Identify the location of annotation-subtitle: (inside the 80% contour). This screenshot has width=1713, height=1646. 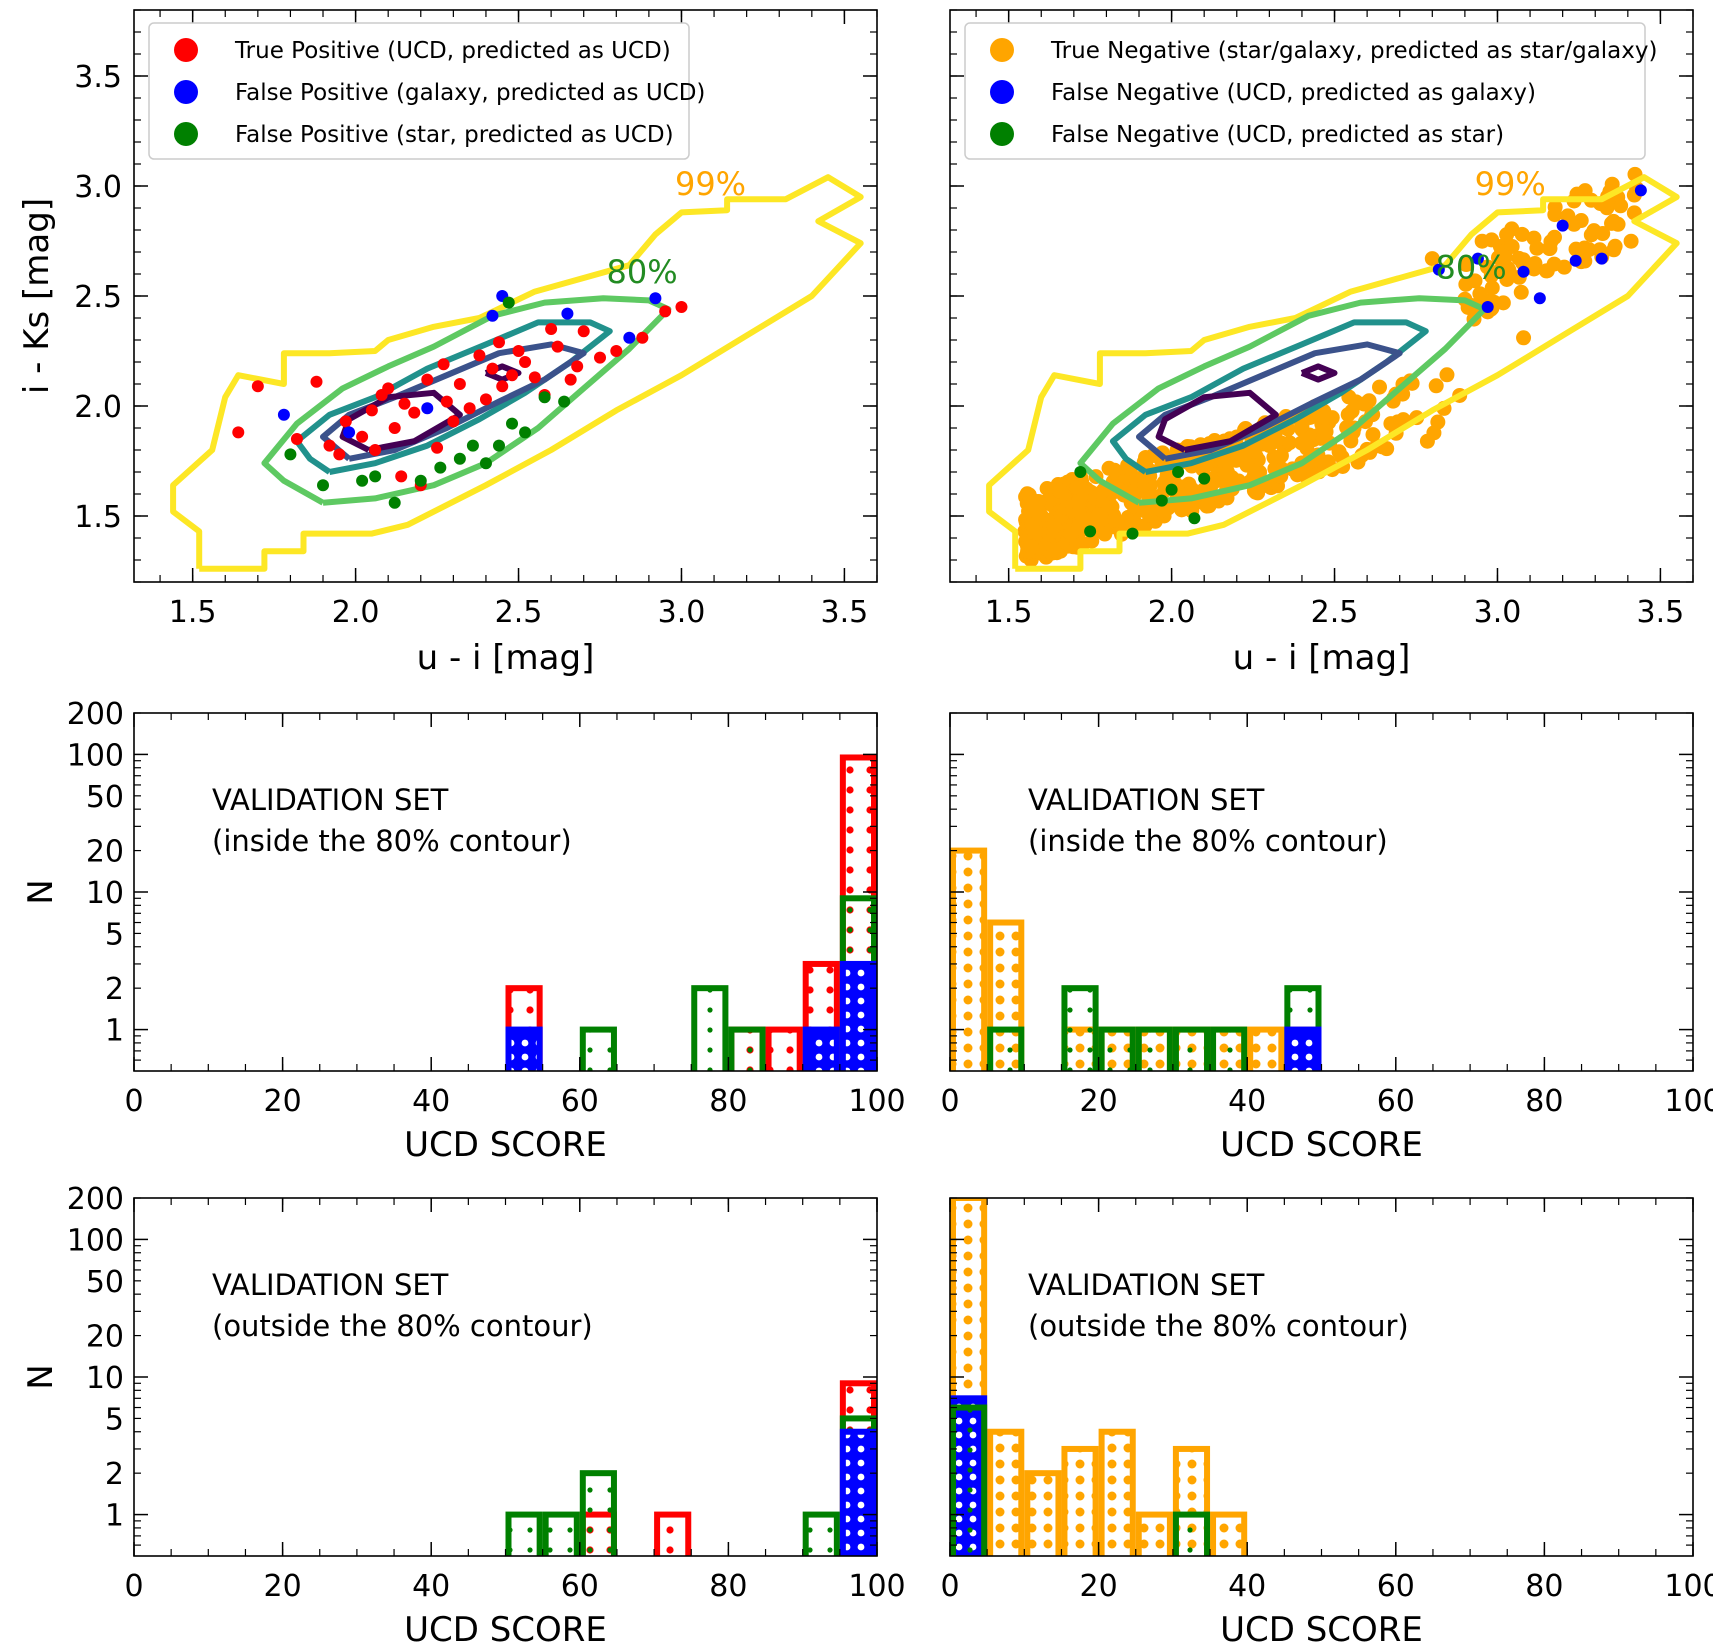
(1208, 841).